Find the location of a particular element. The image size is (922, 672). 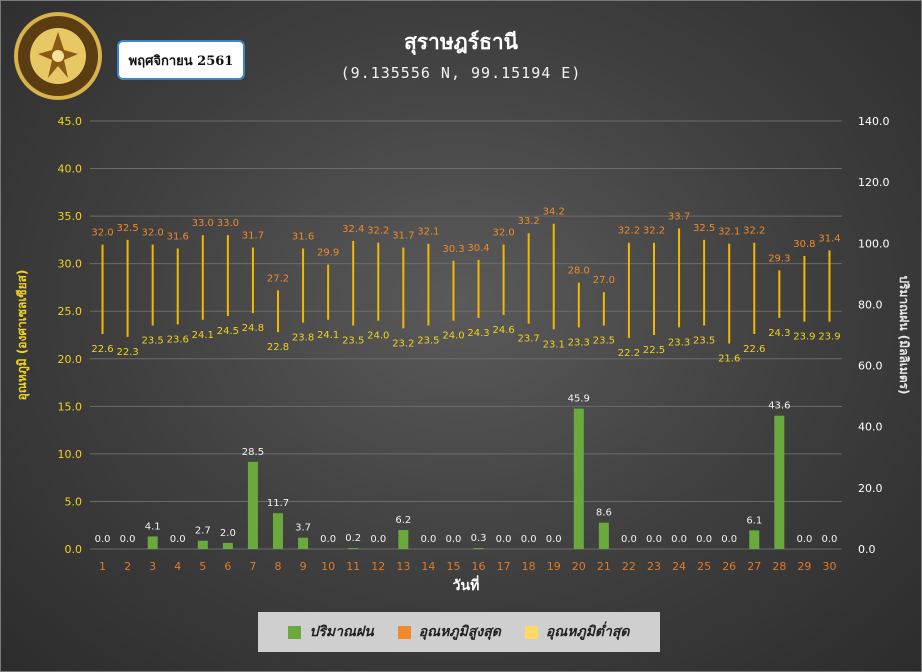

x-tick-label: 23 is located at coordinates (654, 566).